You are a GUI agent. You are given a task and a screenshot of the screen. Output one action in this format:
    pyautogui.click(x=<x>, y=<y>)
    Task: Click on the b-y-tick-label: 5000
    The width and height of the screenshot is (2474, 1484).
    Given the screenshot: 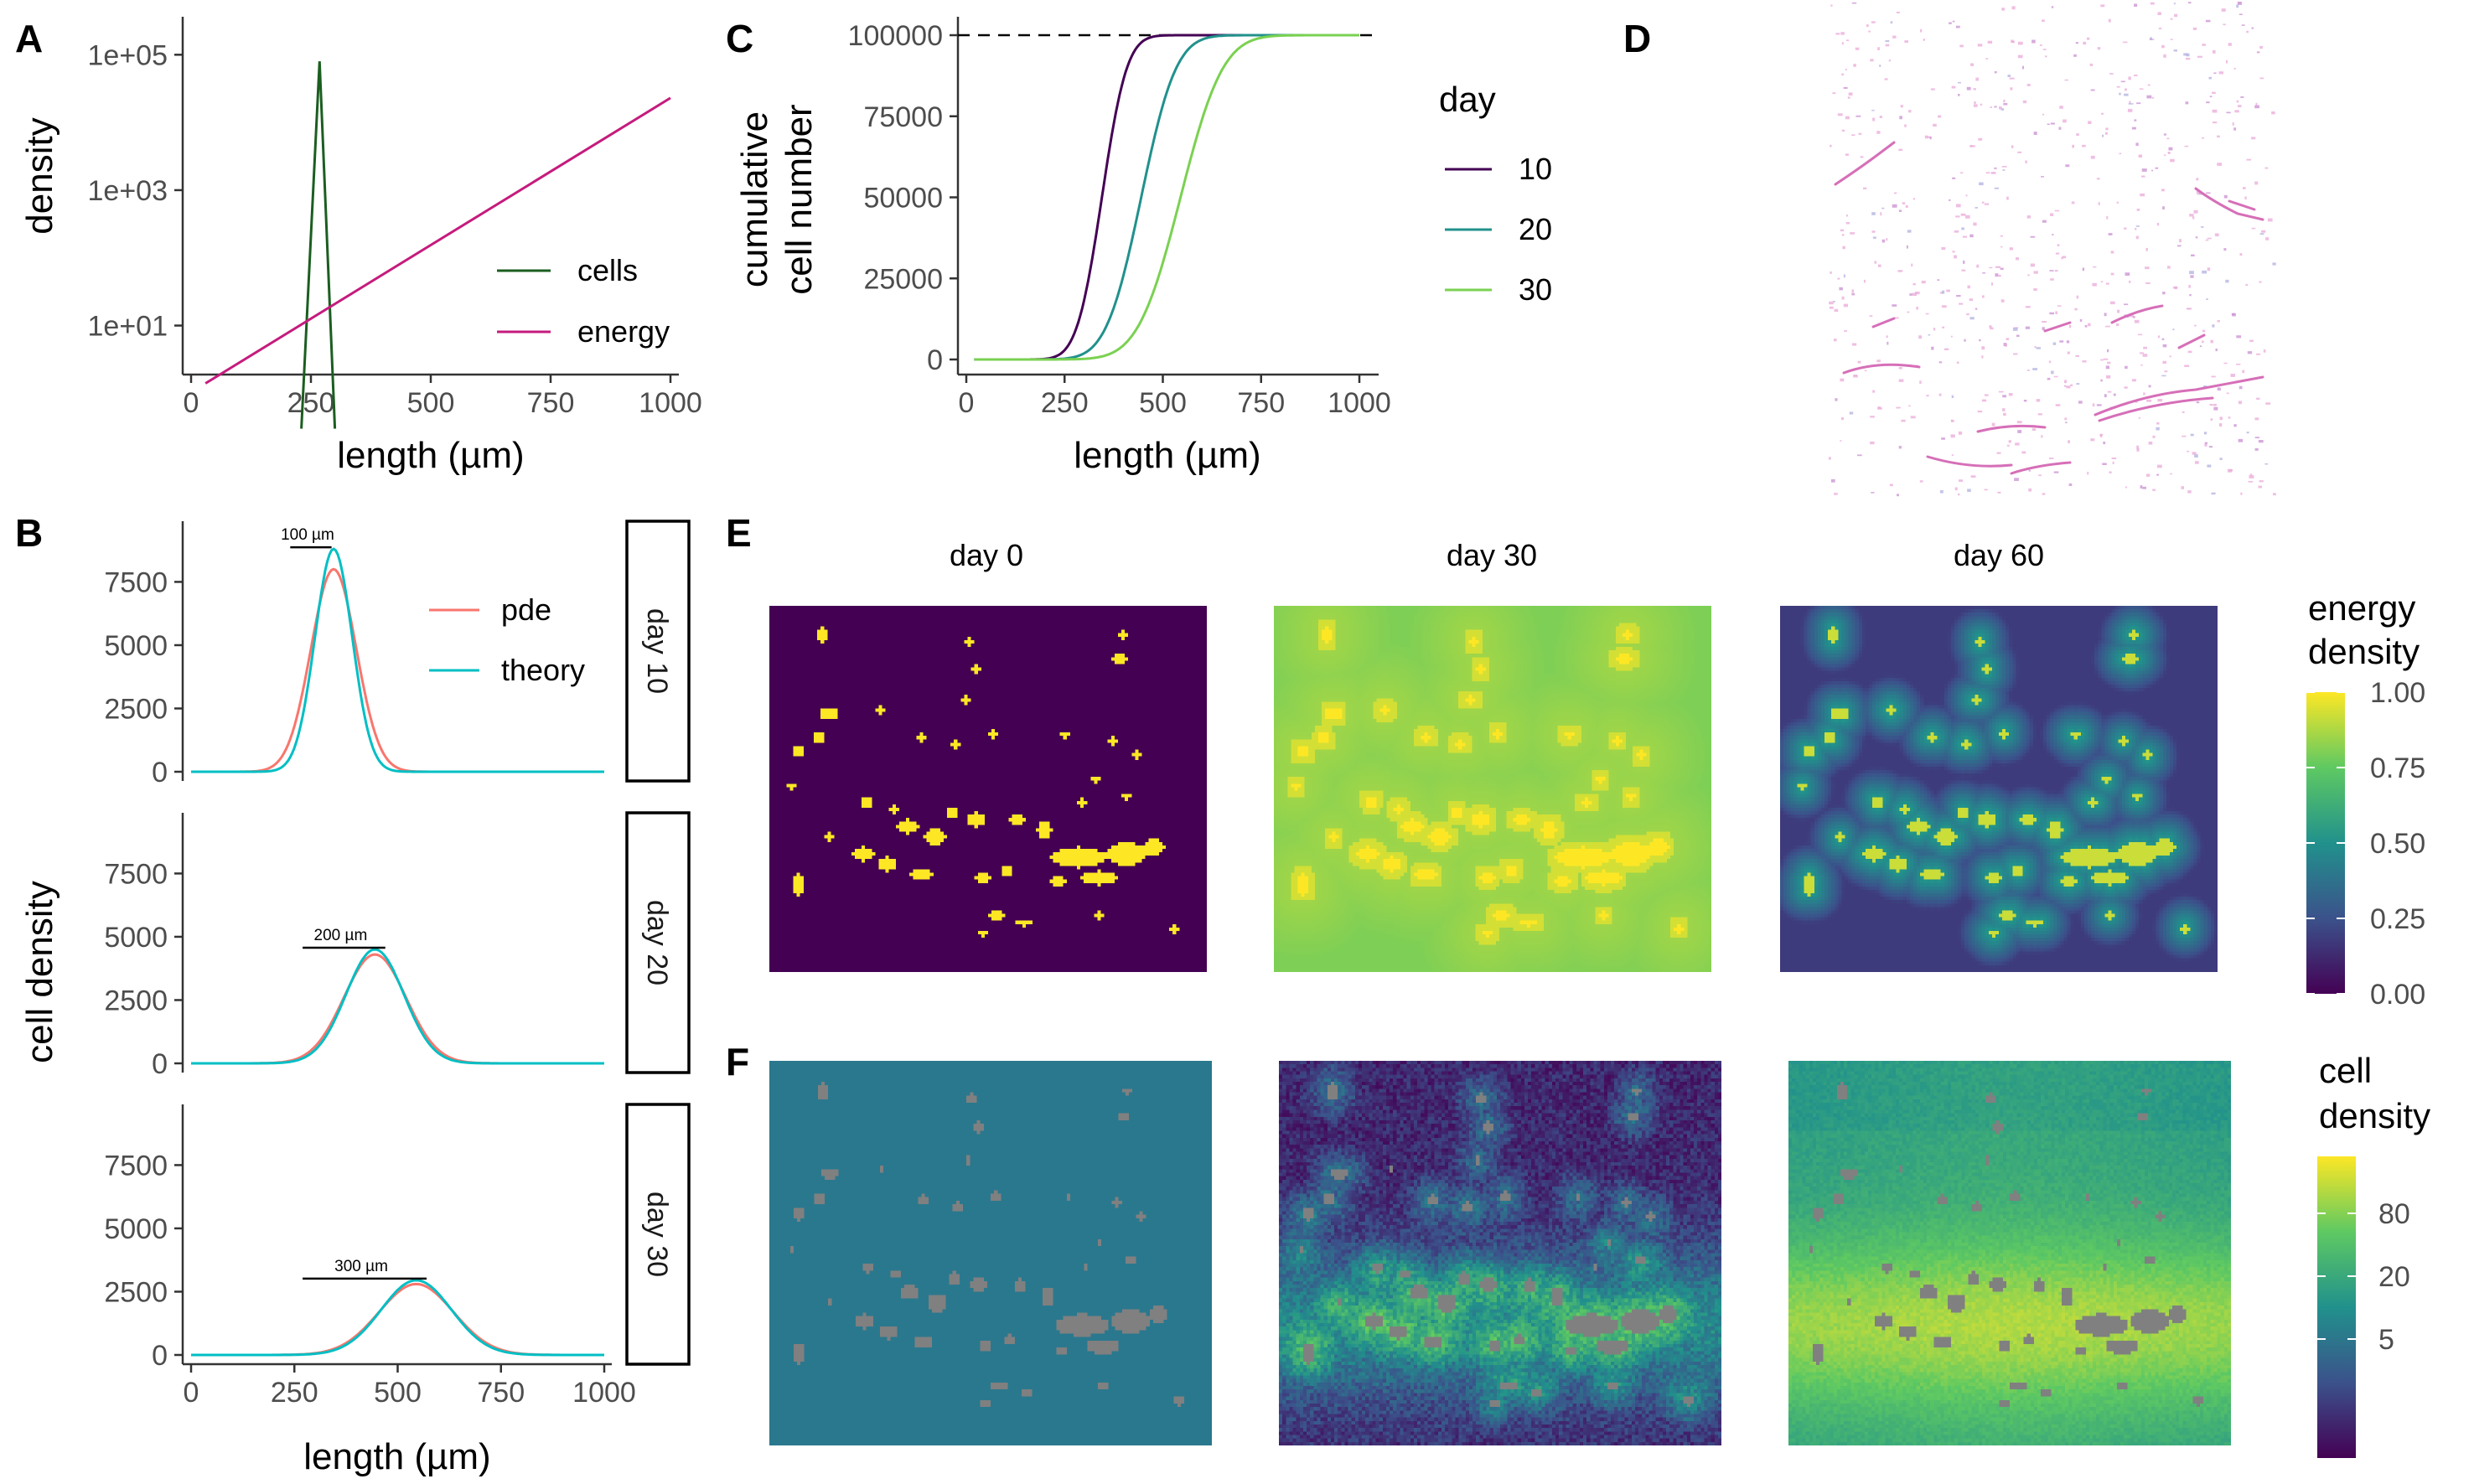 What is the action you would take?
    pyautogui.click(x=136, y=1229)
    